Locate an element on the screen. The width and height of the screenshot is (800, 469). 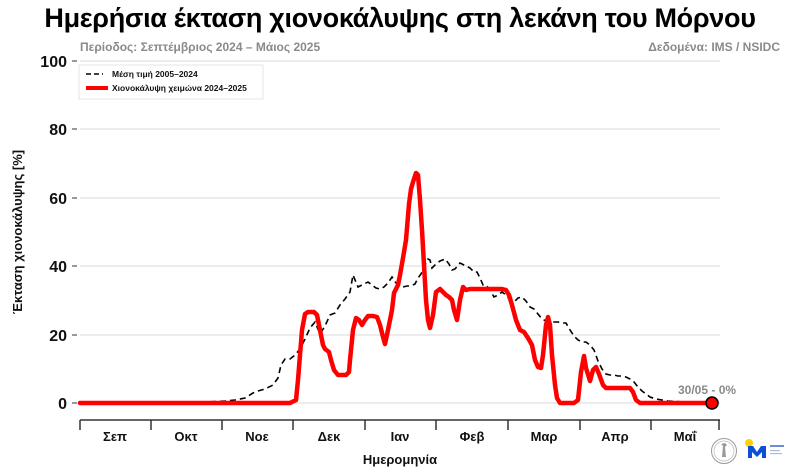
x-tick-apr: Απρ is located at coordinates (614, 436).